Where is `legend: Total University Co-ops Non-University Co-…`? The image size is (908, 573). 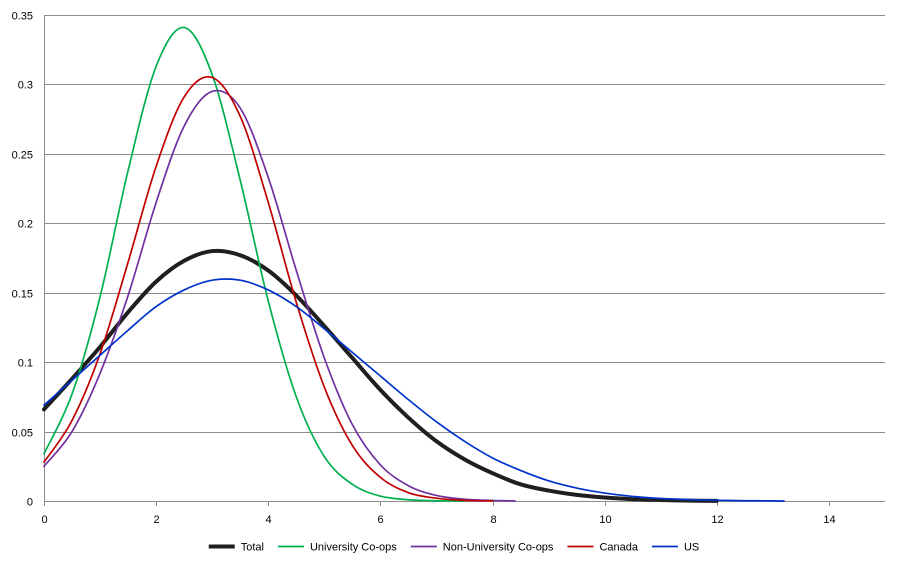 legend: Total University Co-ops Non-University Co-… is located at coordinates (453, 548).